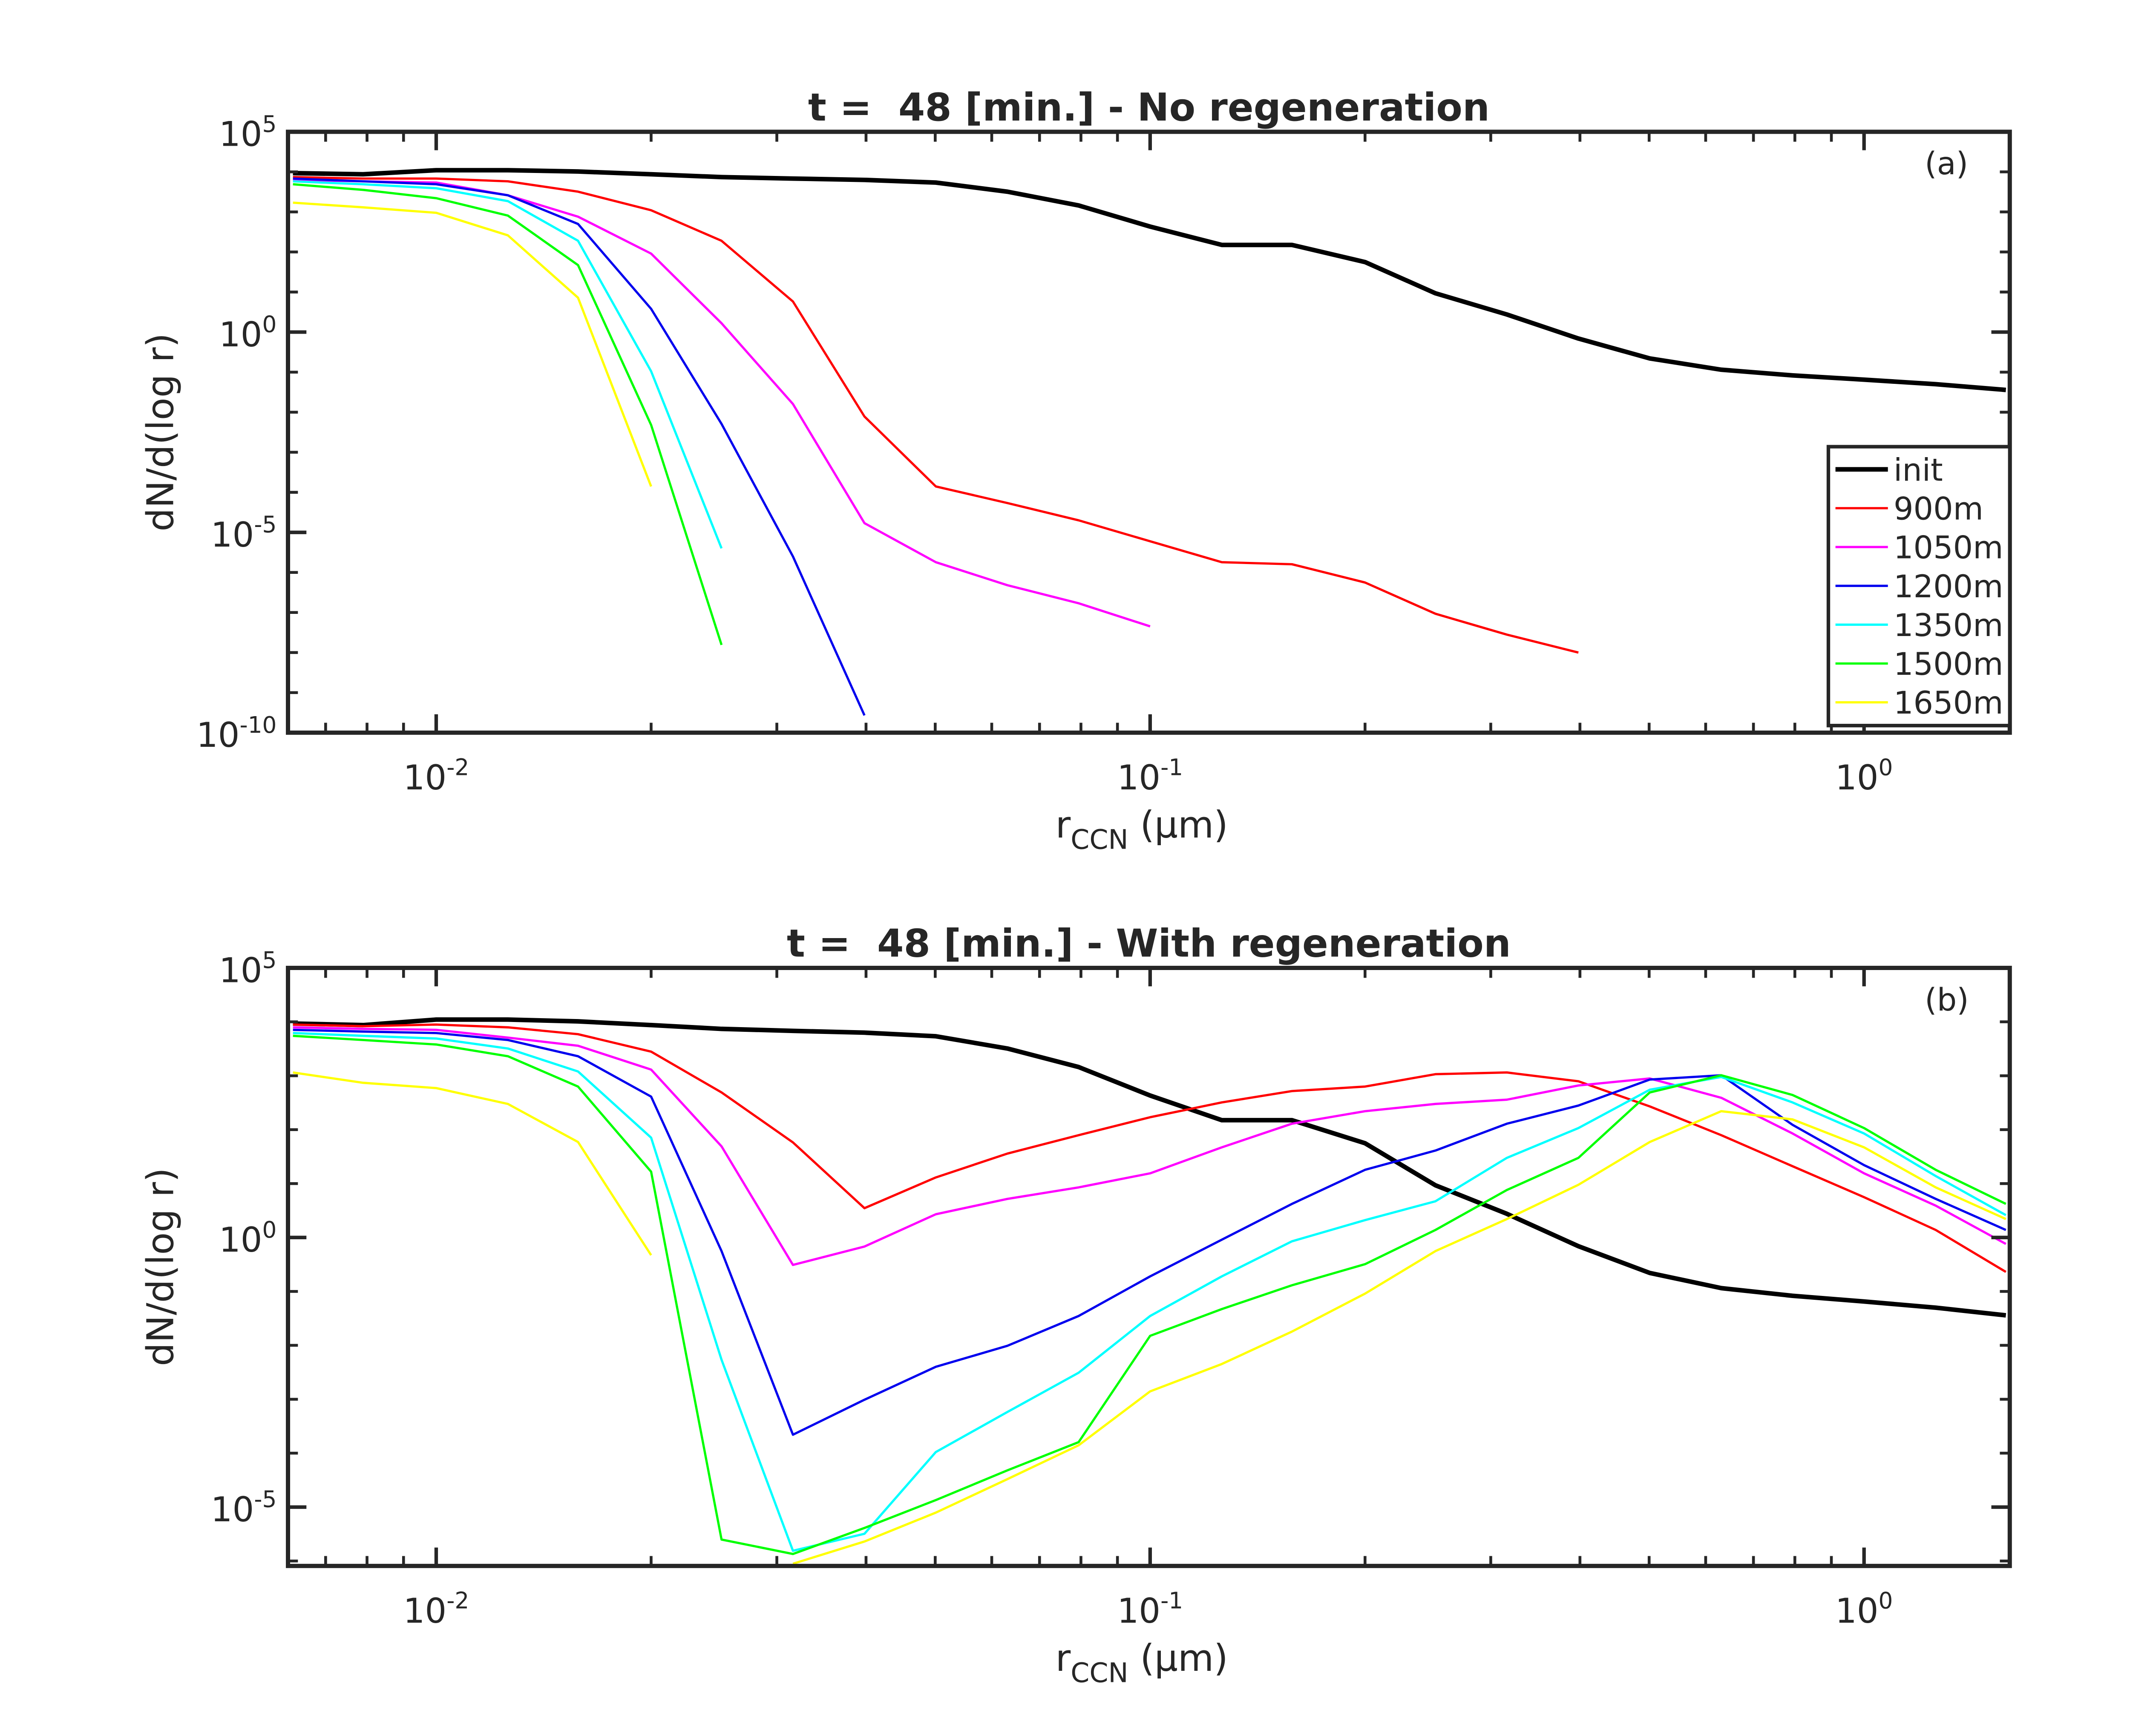 Image resolution: width=2130 pixels, height=1736 pixels. What do you see at coordinates (1948, 664) in the screenshot?
I see `legend-label: 1500m` at bounding box center [1948, 664].